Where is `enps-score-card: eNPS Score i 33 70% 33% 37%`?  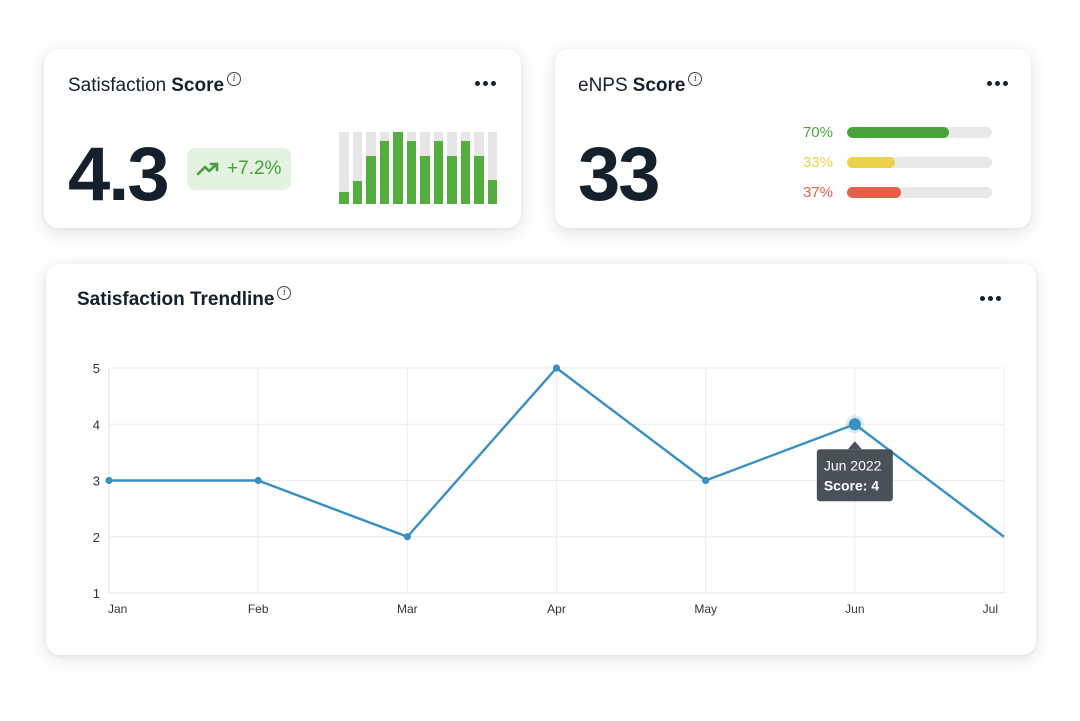 enps-score-card: eNPS Score i 33 70% 33% 37% is located at coordinates (793, 138).